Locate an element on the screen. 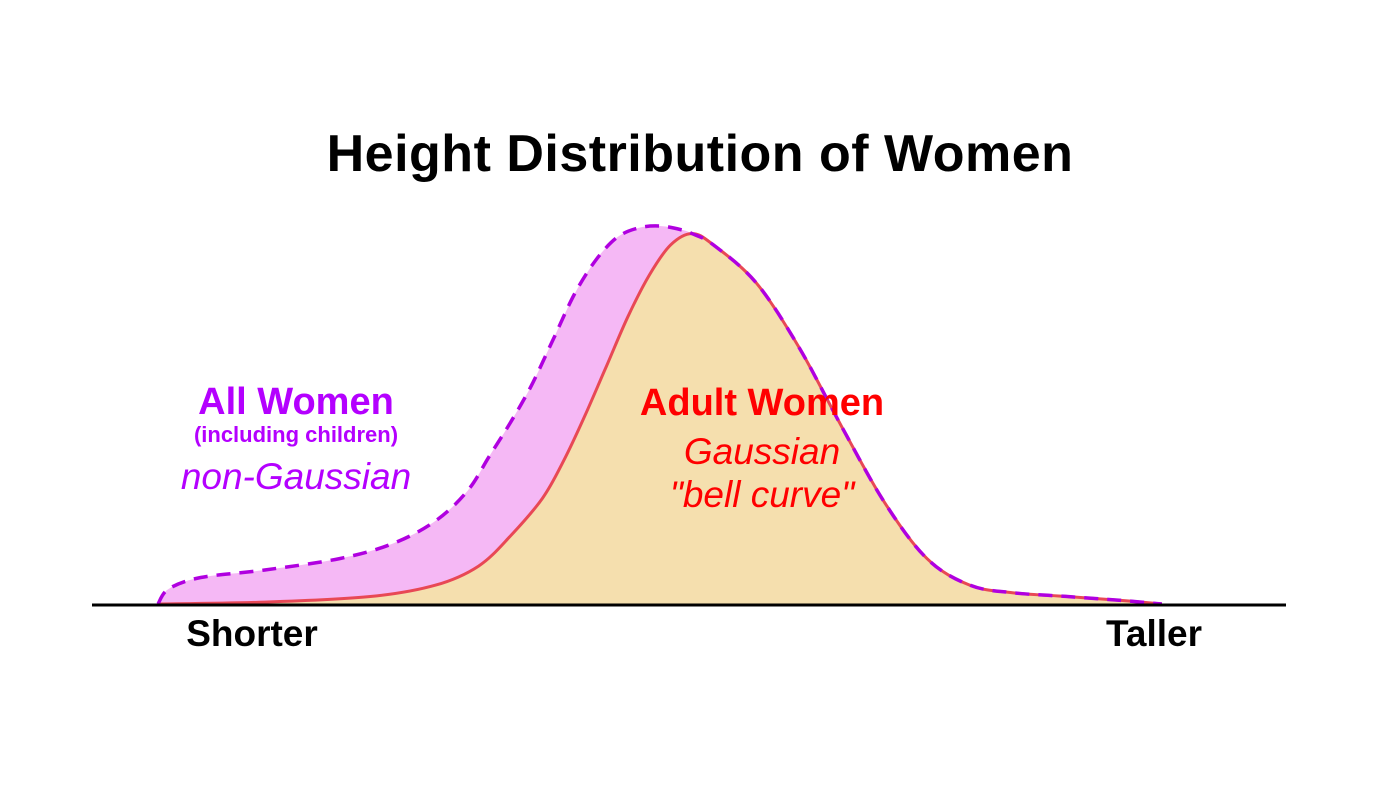  chart-title: Height Distribution of Women is located at coordinates (700, 154).